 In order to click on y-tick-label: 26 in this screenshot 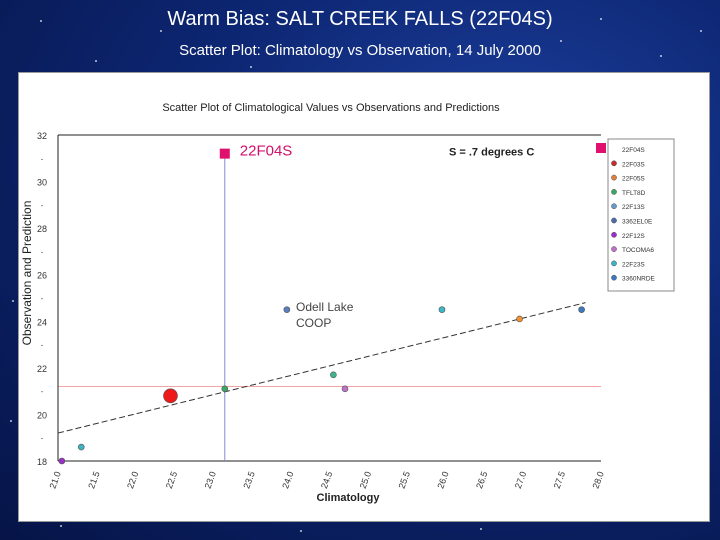, I will do `click(42, 276)`.